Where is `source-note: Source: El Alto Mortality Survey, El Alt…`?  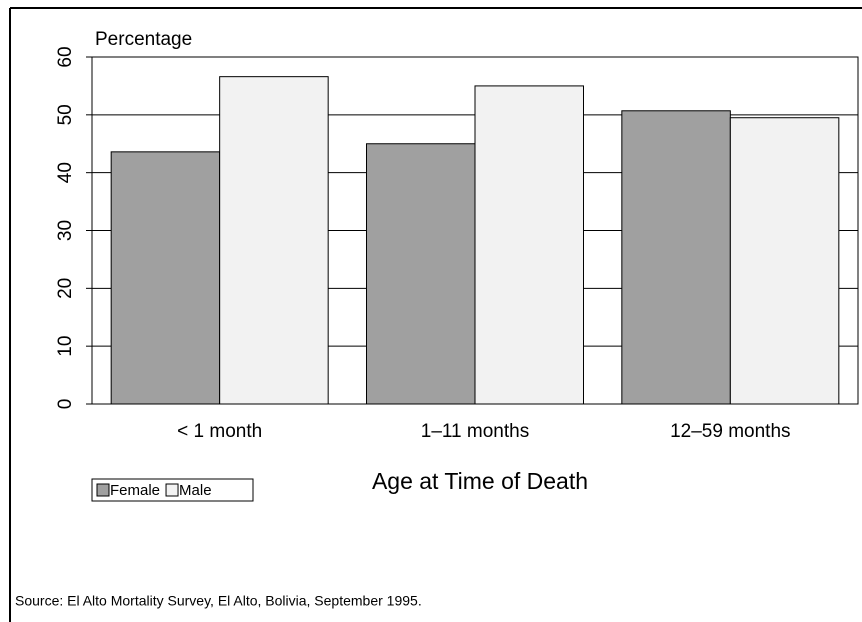
source-note: Source: El Alto Mortality Survey, El Alt… is located at coordinates (218, 601).